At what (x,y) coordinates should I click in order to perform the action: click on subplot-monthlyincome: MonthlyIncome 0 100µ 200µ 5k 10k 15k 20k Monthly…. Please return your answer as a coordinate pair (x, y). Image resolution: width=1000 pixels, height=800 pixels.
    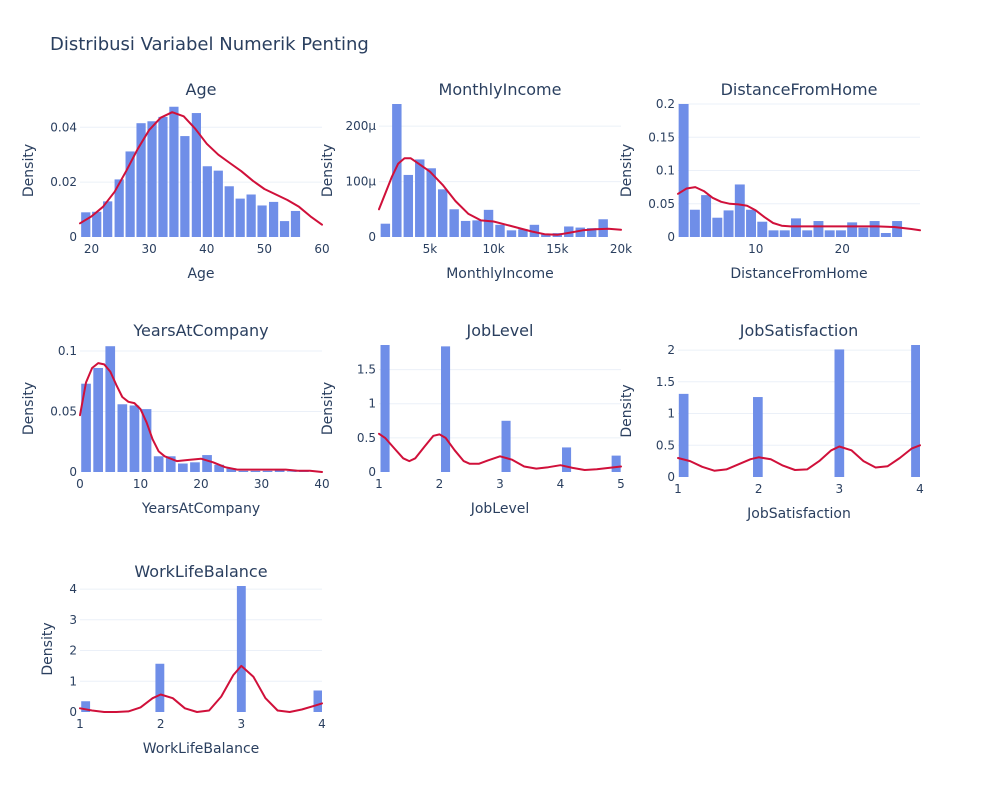
    Looking at the image, I should click on (476, 181).